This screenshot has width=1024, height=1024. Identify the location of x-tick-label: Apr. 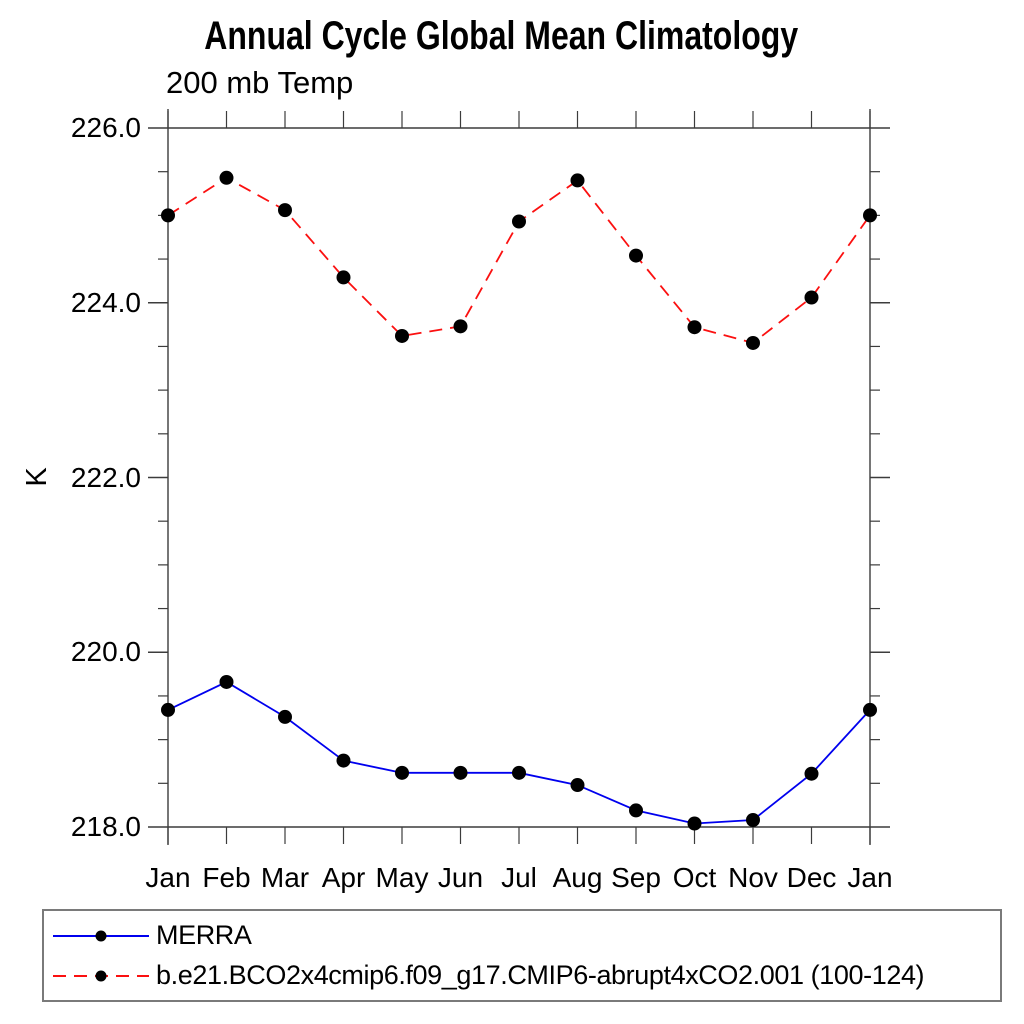
(343, 877).